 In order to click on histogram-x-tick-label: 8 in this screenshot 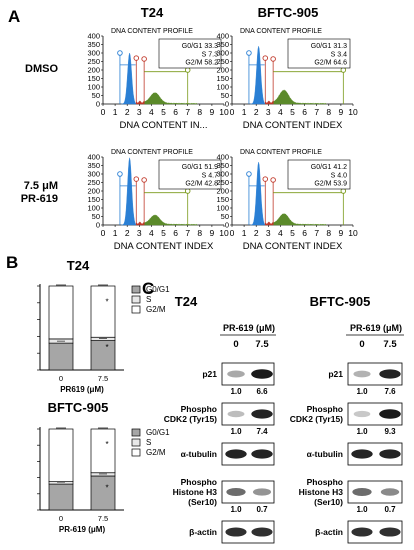, I will do `click(199, 112)`.